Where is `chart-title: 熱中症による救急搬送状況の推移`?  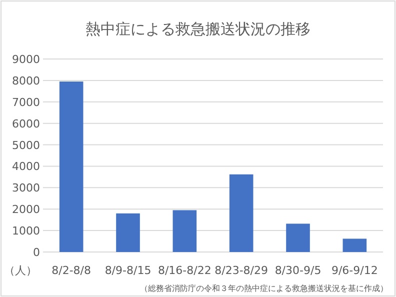
chart-title: 熱中症による救急搬送状況の推移 is located at coordinates (198, 29).